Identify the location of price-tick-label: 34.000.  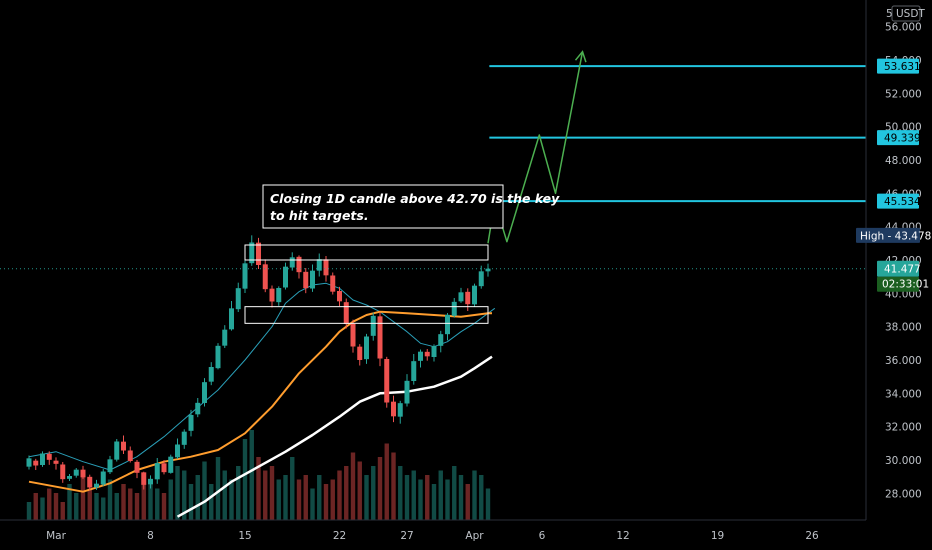
(903, 394).